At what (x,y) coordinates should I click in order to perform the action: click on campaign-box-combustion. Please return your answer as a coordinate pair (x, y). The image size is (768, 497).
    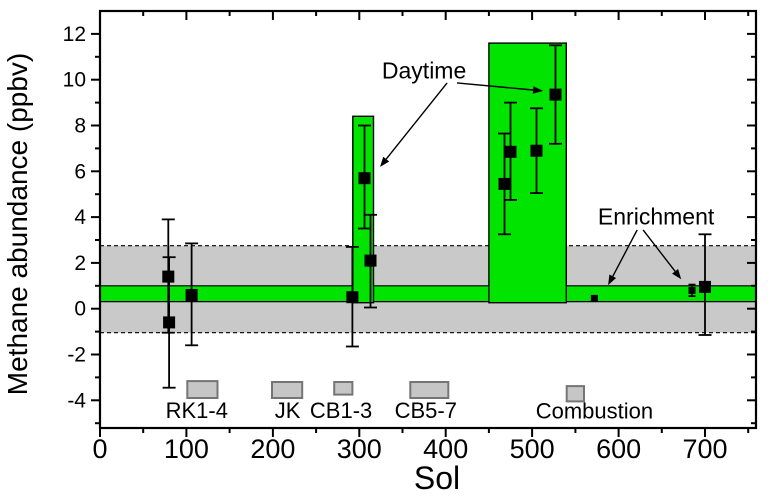
    Looking at the image, I should click on (575, 394).